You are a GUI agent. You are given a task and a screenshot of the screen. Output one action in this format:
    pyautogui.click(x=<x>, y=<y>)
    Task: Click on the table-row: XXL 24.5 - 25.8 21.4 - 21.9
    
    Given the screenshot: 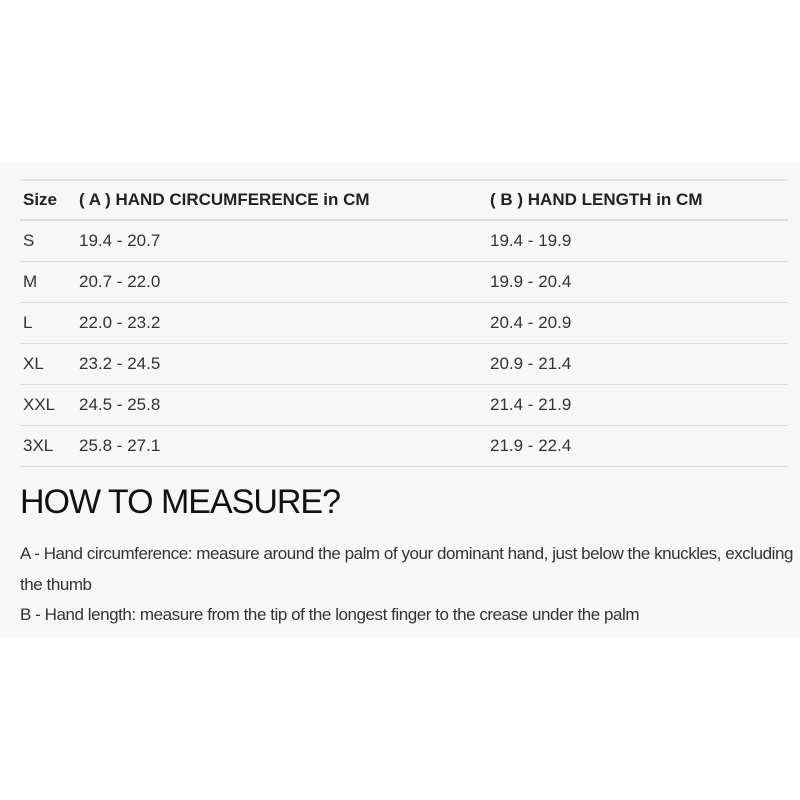 What is the action you would take?
    pyautogui.click(x=404, y=405)
    